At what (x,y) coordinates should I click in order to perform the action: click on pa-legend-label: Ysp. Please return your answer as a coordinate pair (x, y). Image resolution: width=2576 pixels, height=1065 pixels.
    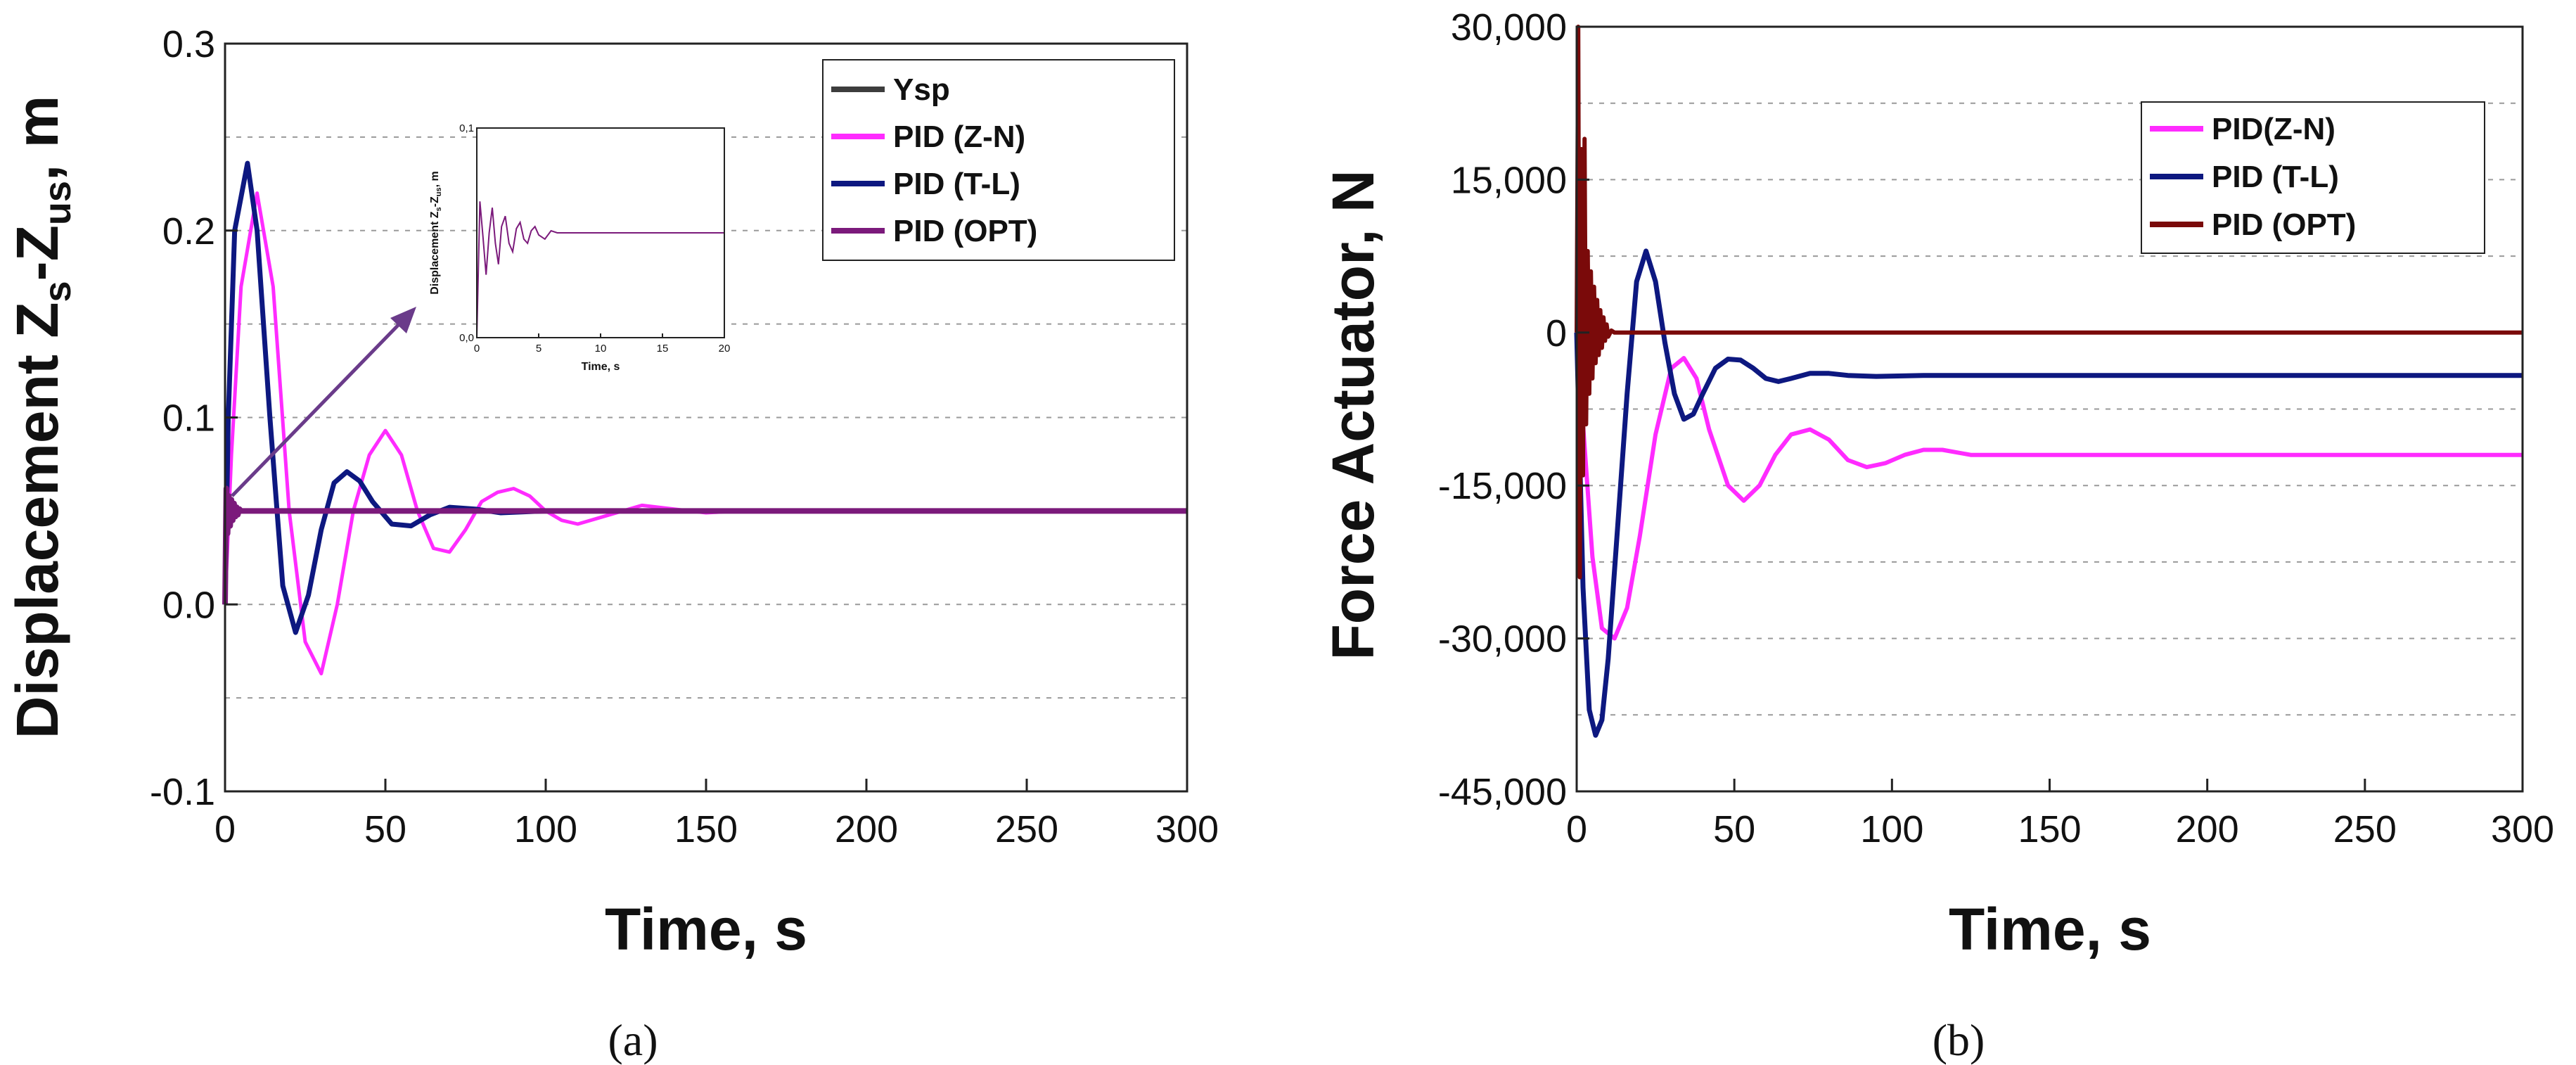
    Looking at the image, I should click on (921, 89).